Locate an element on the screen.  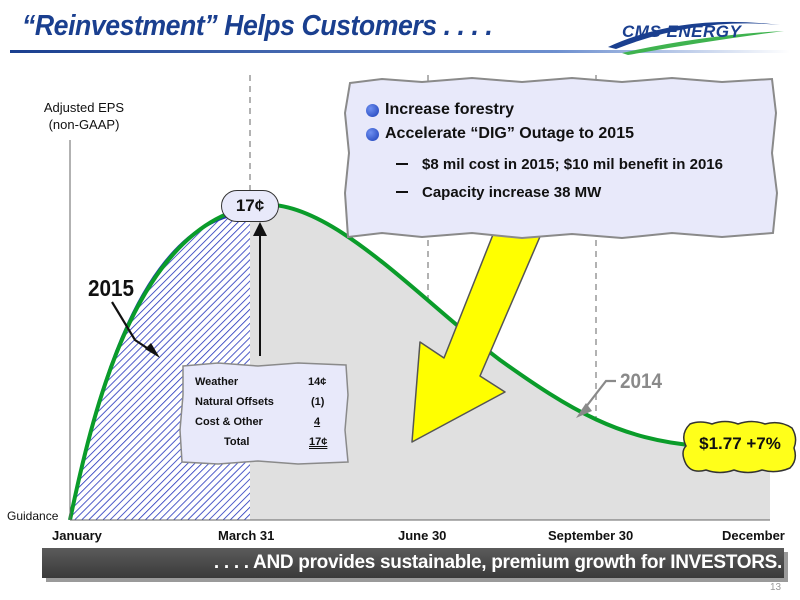
breakdown-value: (1) is located at coordinates (318, 402).